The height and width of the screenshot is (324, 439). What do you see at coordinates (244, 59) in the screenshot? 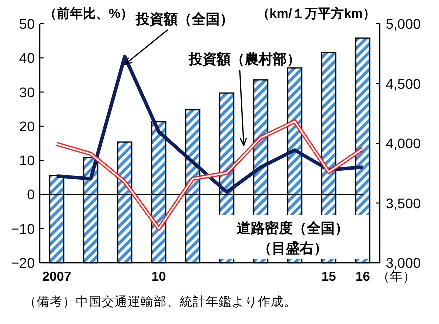
I see `text: 投資額（農村部）` at bounding box center [244, 59].